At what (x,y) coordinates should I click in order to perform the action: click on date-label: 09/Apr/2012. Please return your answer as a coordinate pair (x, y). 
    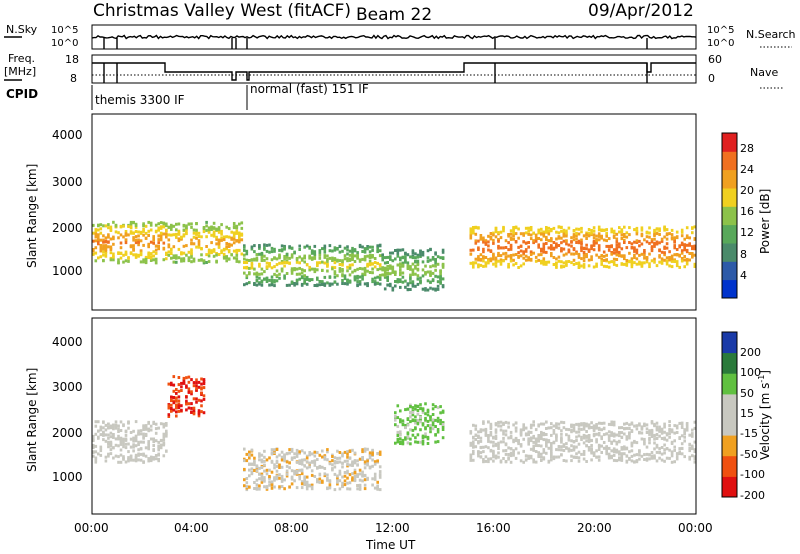
    Looking at the image, I should click on (641, 11).